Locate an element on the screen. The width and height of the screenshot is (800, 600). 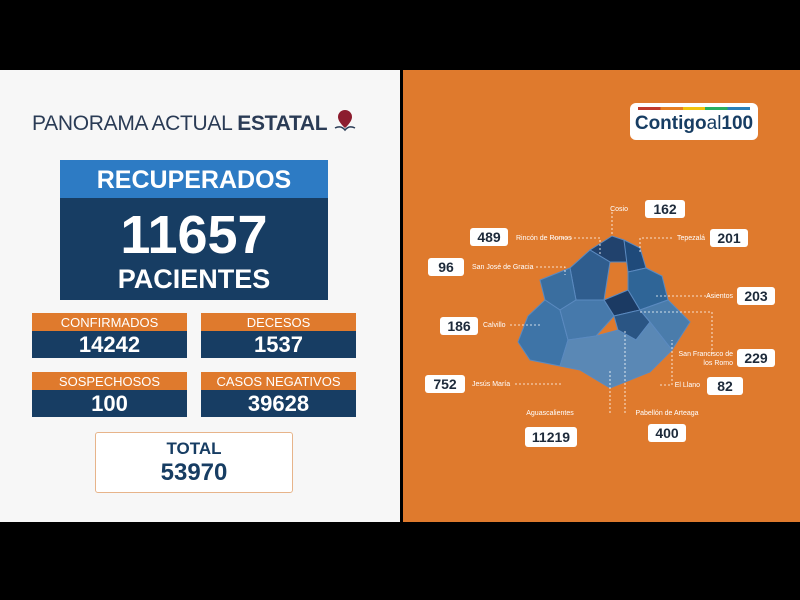
municipality-name: San José de Gracia is located at coordinates (503, 267).